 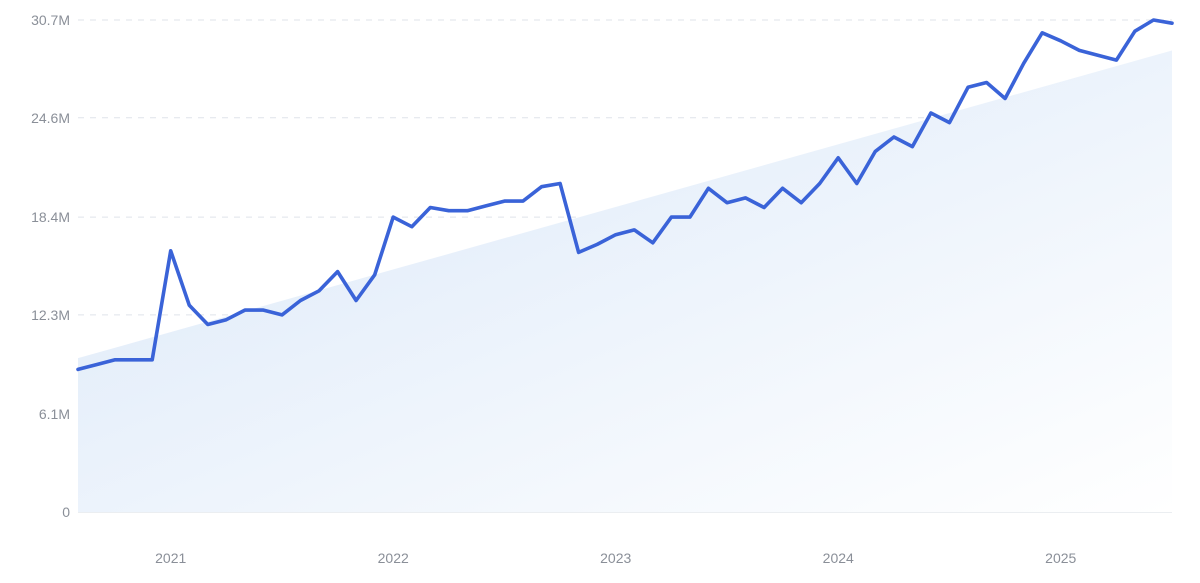 I want to click on x-tick-label: 2023, so click(x=615, y=558).